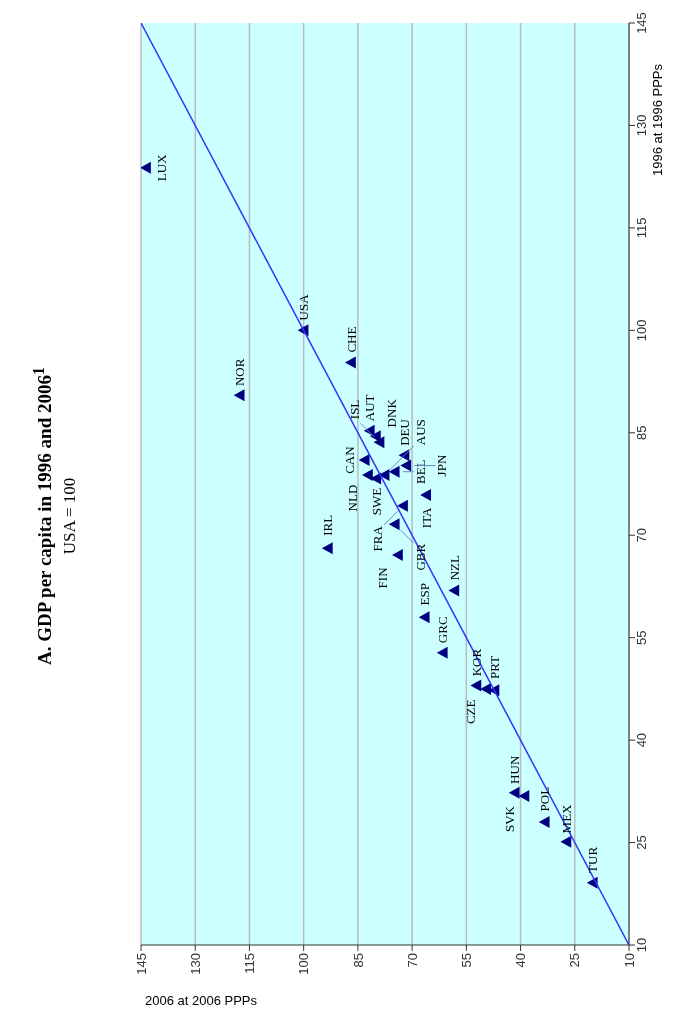 The width and height of the screenshot is (685, 1016). What do you see at coordinates (454, 567) in the screenshot?
I see `annotation: NZL` at bounding box center [454, 567].